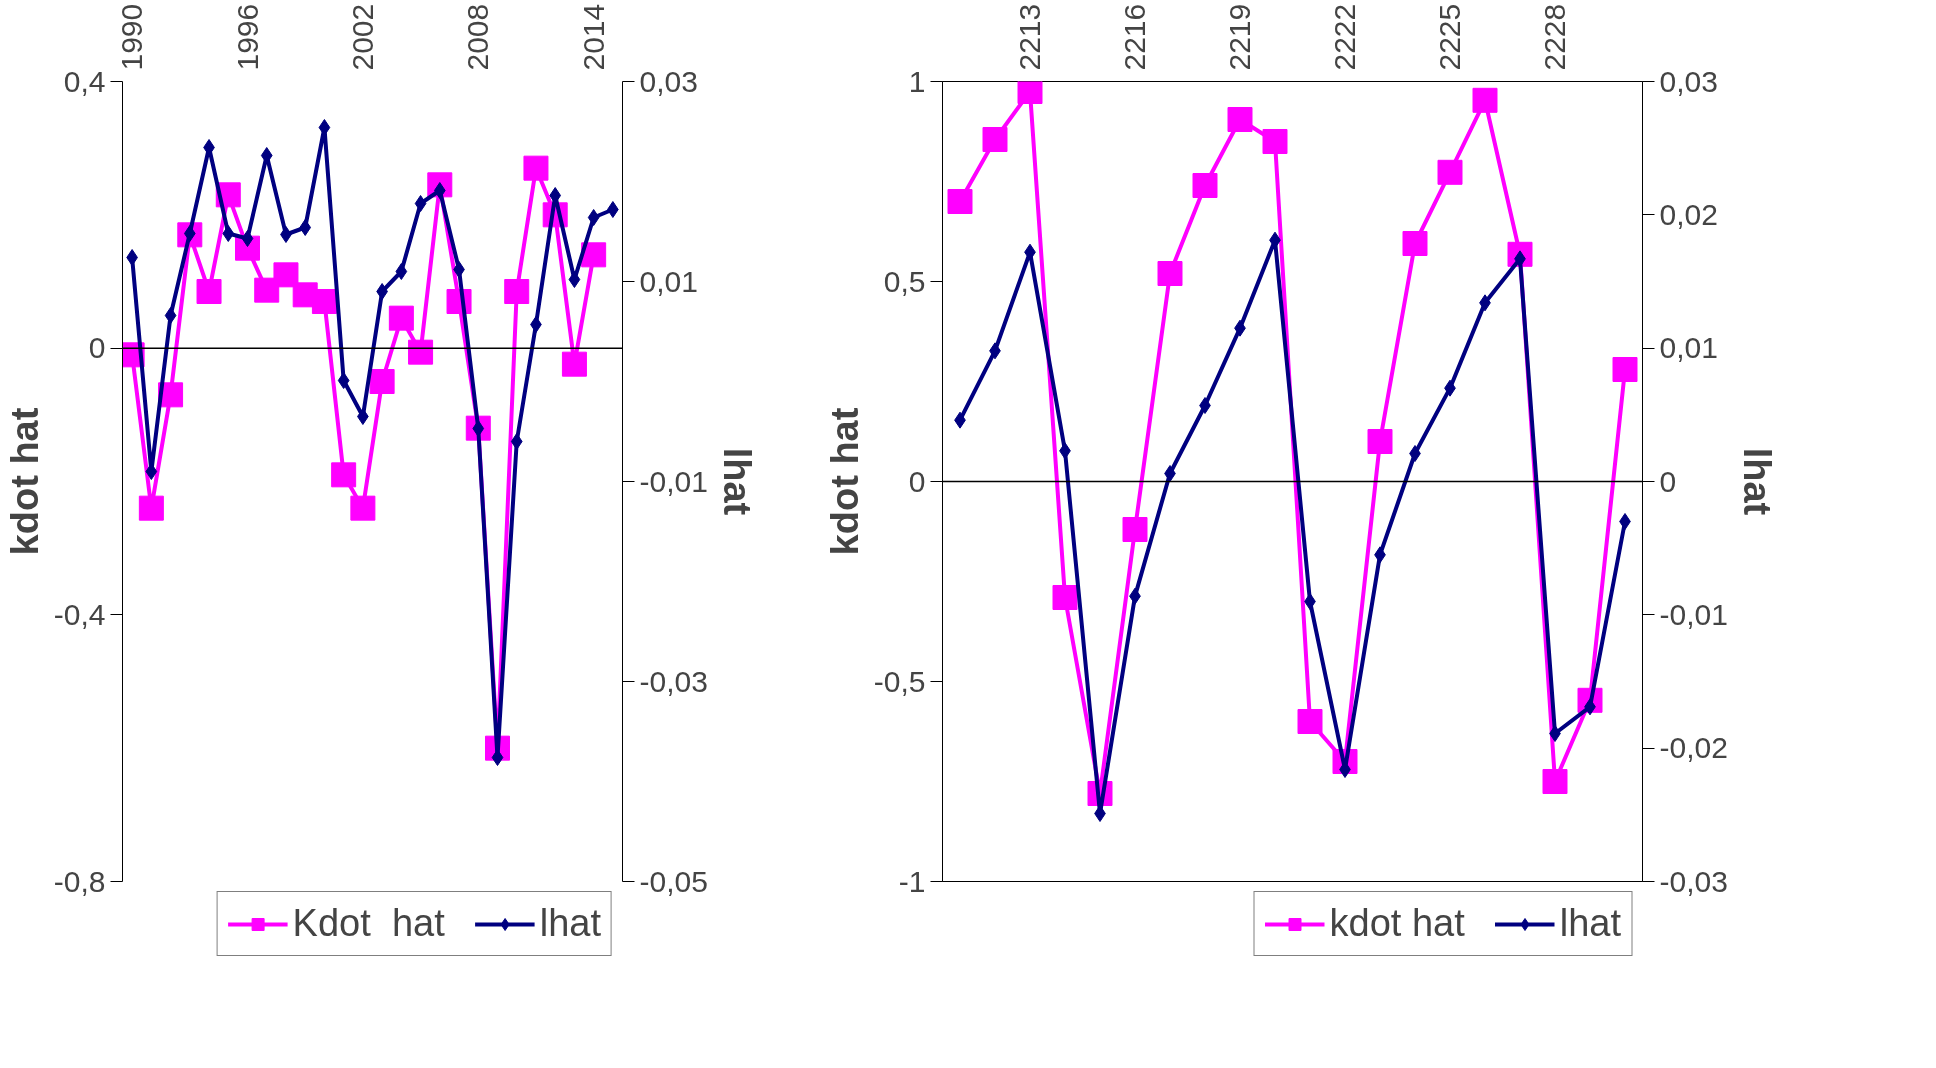 Image resolution: width=1936 pixels, height=1068 pixels. Describe the element at coordinates (84, 81) in the screenshot. I see `y-tick-label: 0,4` at that location.